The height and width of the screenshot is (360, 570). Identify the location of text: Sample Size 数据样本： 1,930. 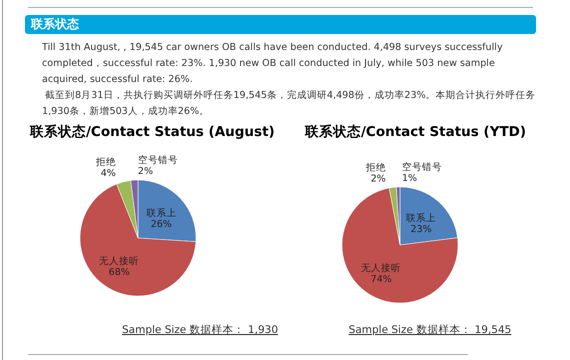
(200, 329).